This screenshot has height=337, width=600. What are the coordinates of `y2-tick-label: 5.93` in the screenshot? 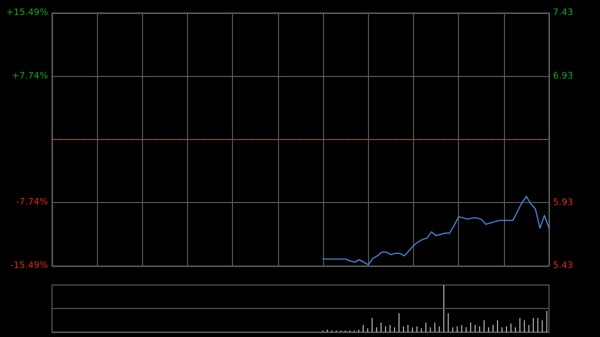 It's located at (563, 203).